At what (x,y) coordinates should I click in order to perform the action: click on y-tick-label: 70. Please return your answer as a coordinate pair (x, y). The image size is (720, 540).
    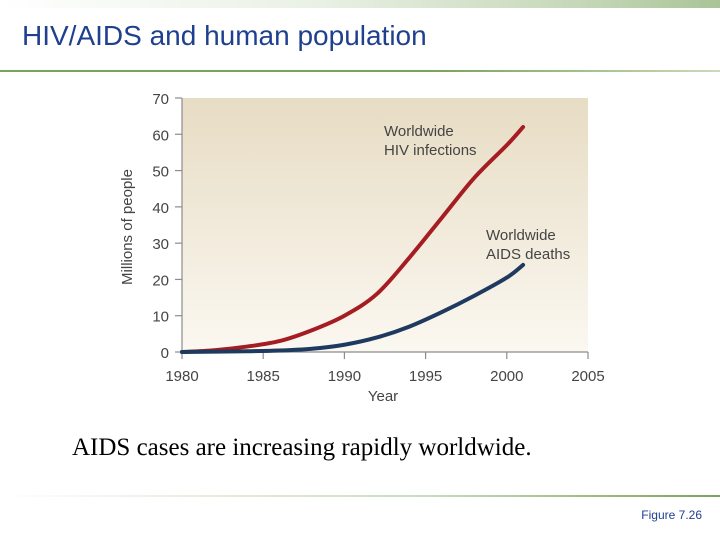
    Looking at the image, I should click on (160, 99).